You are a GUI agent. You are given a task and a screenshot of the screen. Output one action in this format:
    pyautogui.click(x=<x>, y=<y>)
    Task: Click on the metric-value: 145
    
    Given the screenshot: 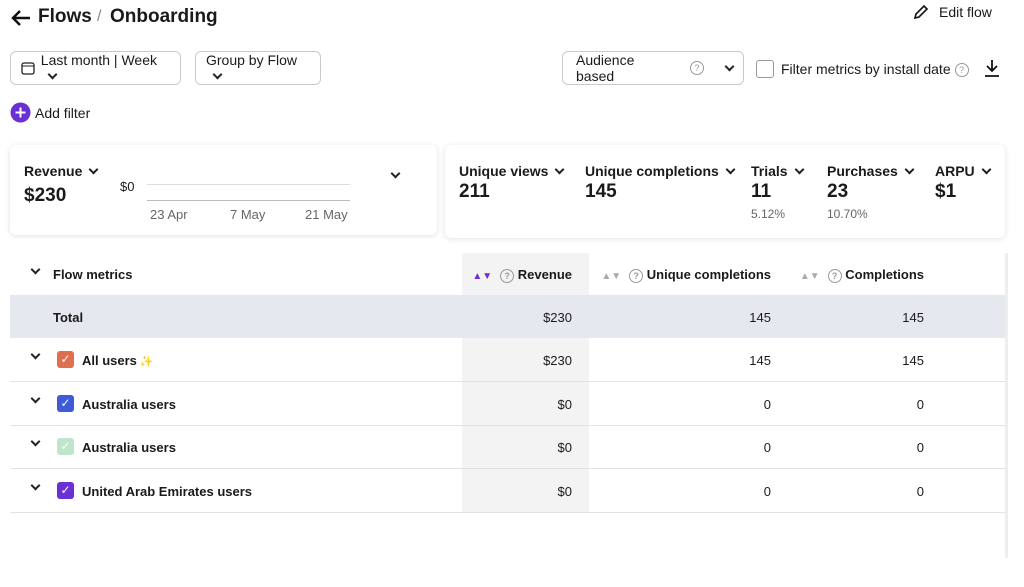 What is the action you would take?
    pyautogui.click(x=601, y=191)
    